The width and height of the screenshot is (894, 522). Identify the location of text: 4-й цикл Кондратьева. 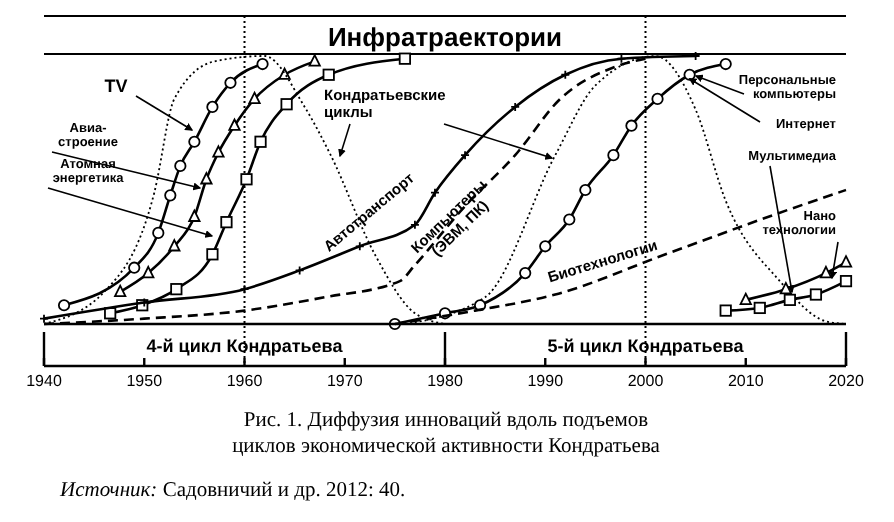
(245, 346).